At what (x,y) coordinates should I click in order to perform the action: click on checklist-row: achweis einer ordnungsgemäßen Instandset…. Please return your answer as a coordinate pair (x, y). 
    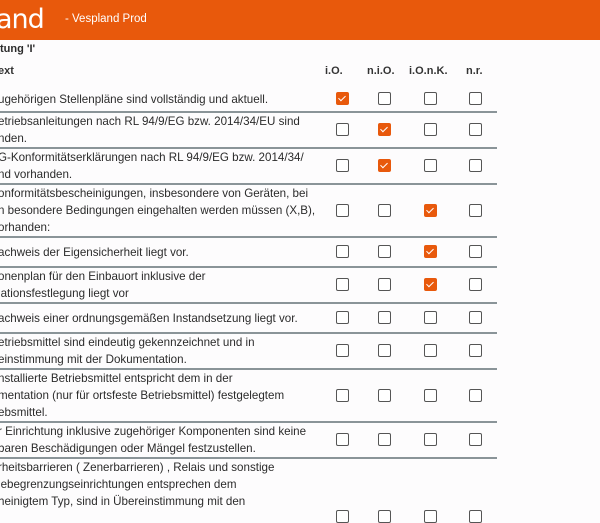
    Looking at the image, I should click on (248, 317).